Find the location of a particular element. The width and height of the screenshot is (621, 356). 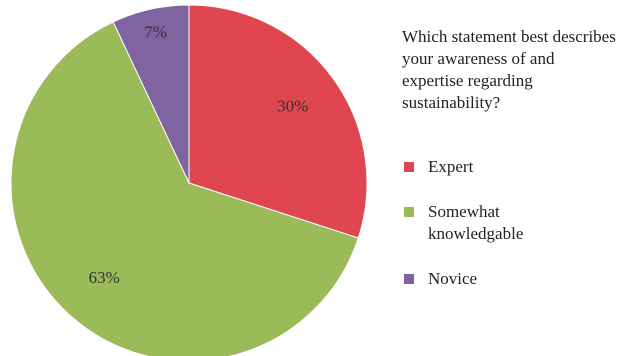

legend-swatch-novice is located at coordinates (409, 279).